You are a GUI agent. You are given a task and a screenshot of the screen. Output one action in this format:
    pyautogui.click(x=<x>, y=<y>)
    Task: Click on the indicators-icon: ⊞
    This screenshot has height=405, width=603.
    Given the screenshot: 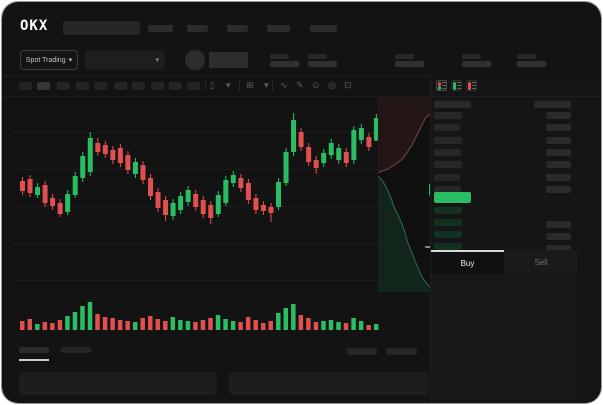 What is the action you would take?
    pyautogui.click(x=250, y=85)
    